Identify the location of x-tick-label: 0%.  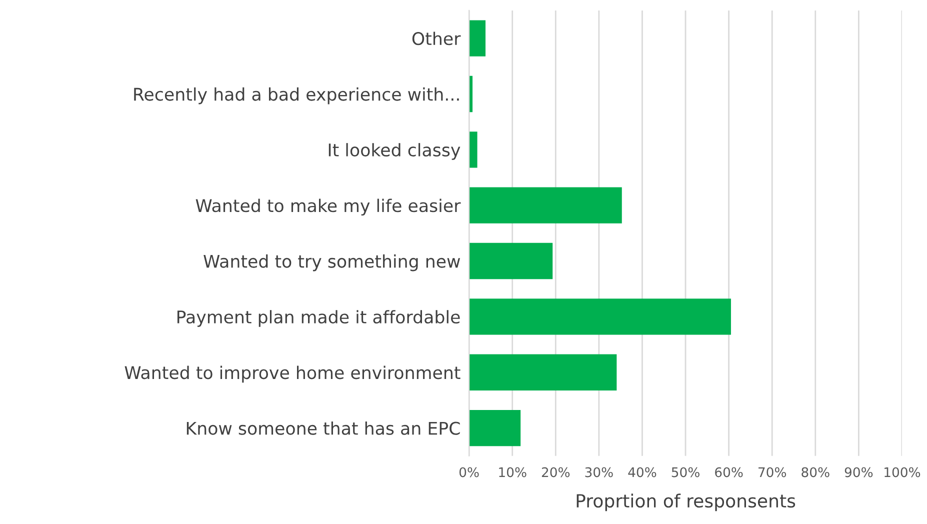
(469, 472).